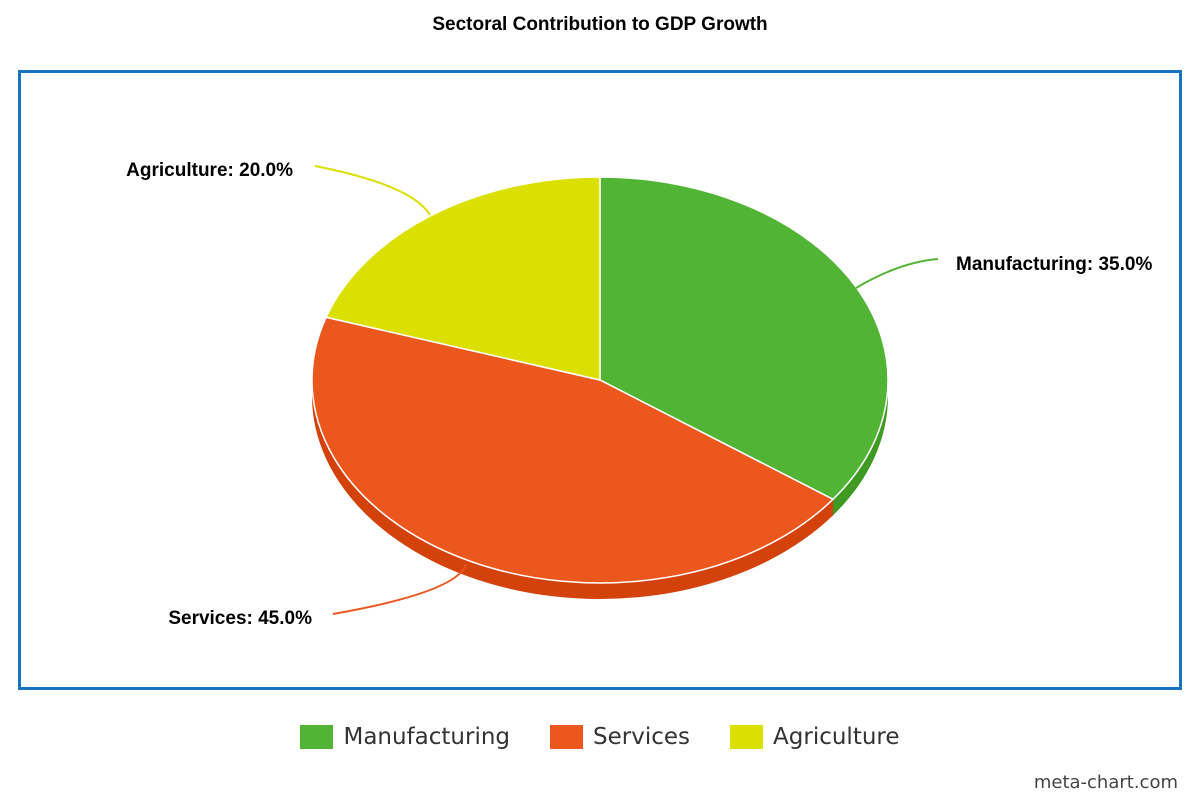 The height and width of the screenshot is (800, 1200). What do you see at coordinates (897, 273) in the screenshot?
I see `leader-line-manufacturing` at bounding box center [897, 273].